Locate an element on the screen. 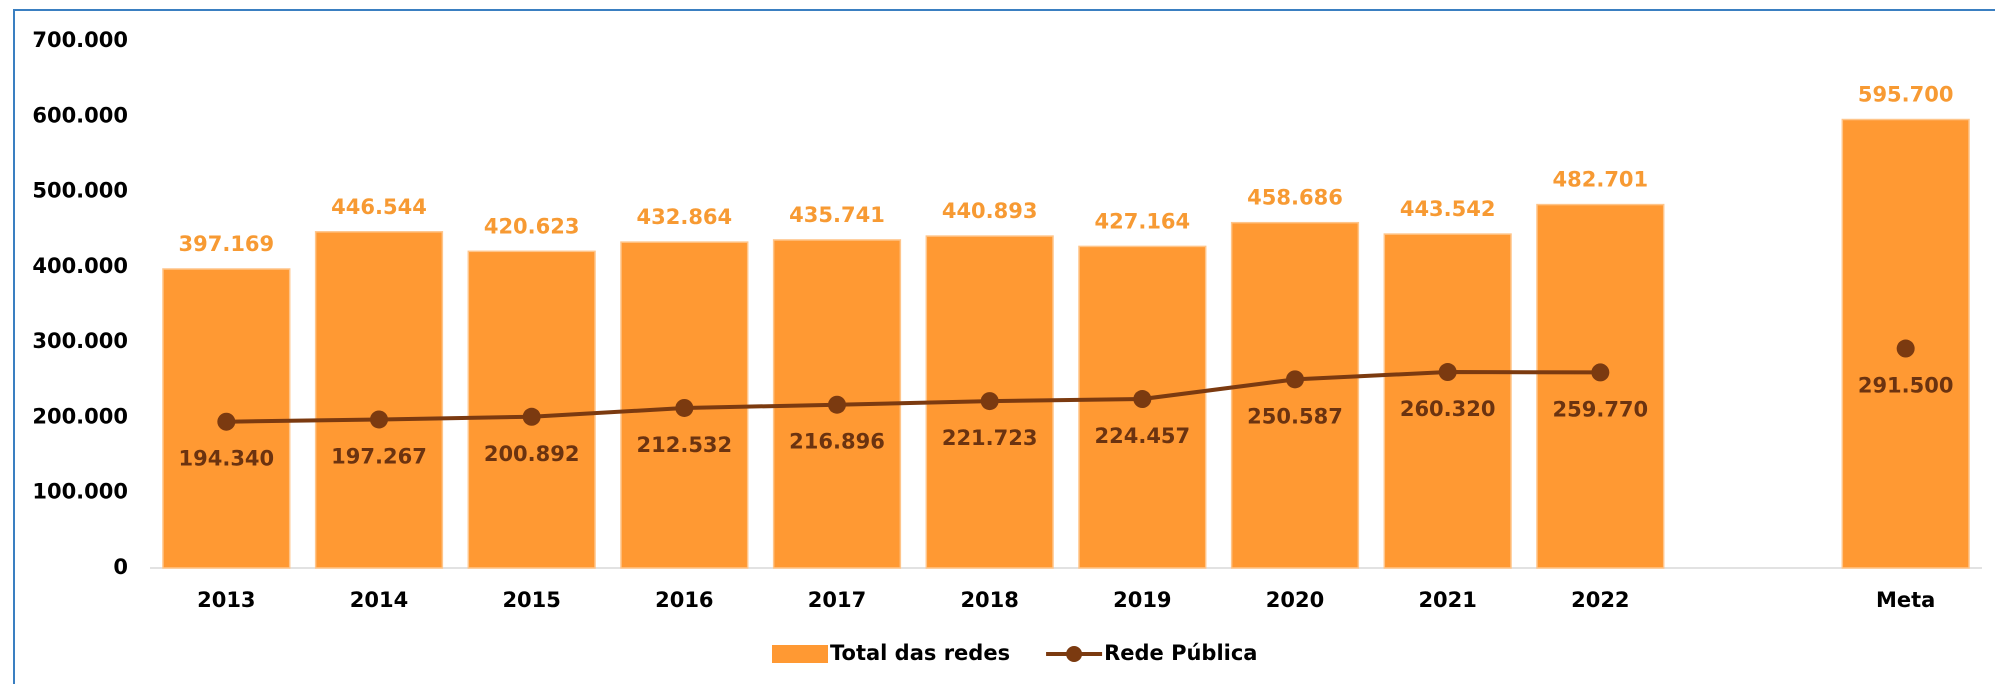 The width and height of the screenshot is (1995, 684). x-tick-label: 2016 is located at coordinates (684, 600).